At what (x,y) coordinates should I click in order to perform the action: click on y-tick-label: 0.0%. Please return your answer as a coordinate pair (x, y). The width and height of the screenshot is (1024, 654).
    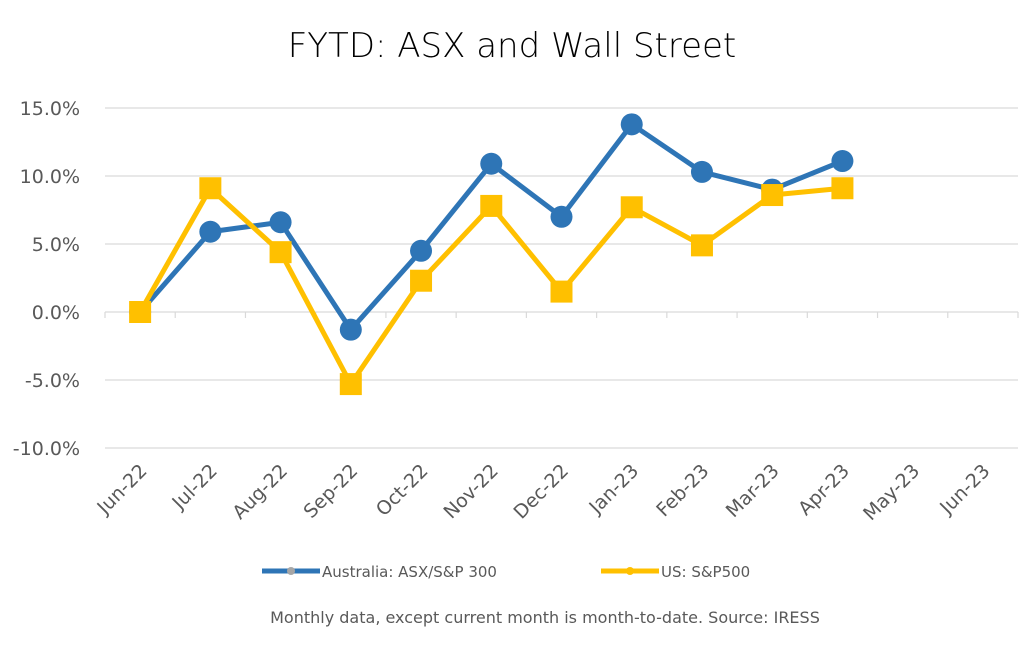
    Looking at the image, I should click on (56, 313).